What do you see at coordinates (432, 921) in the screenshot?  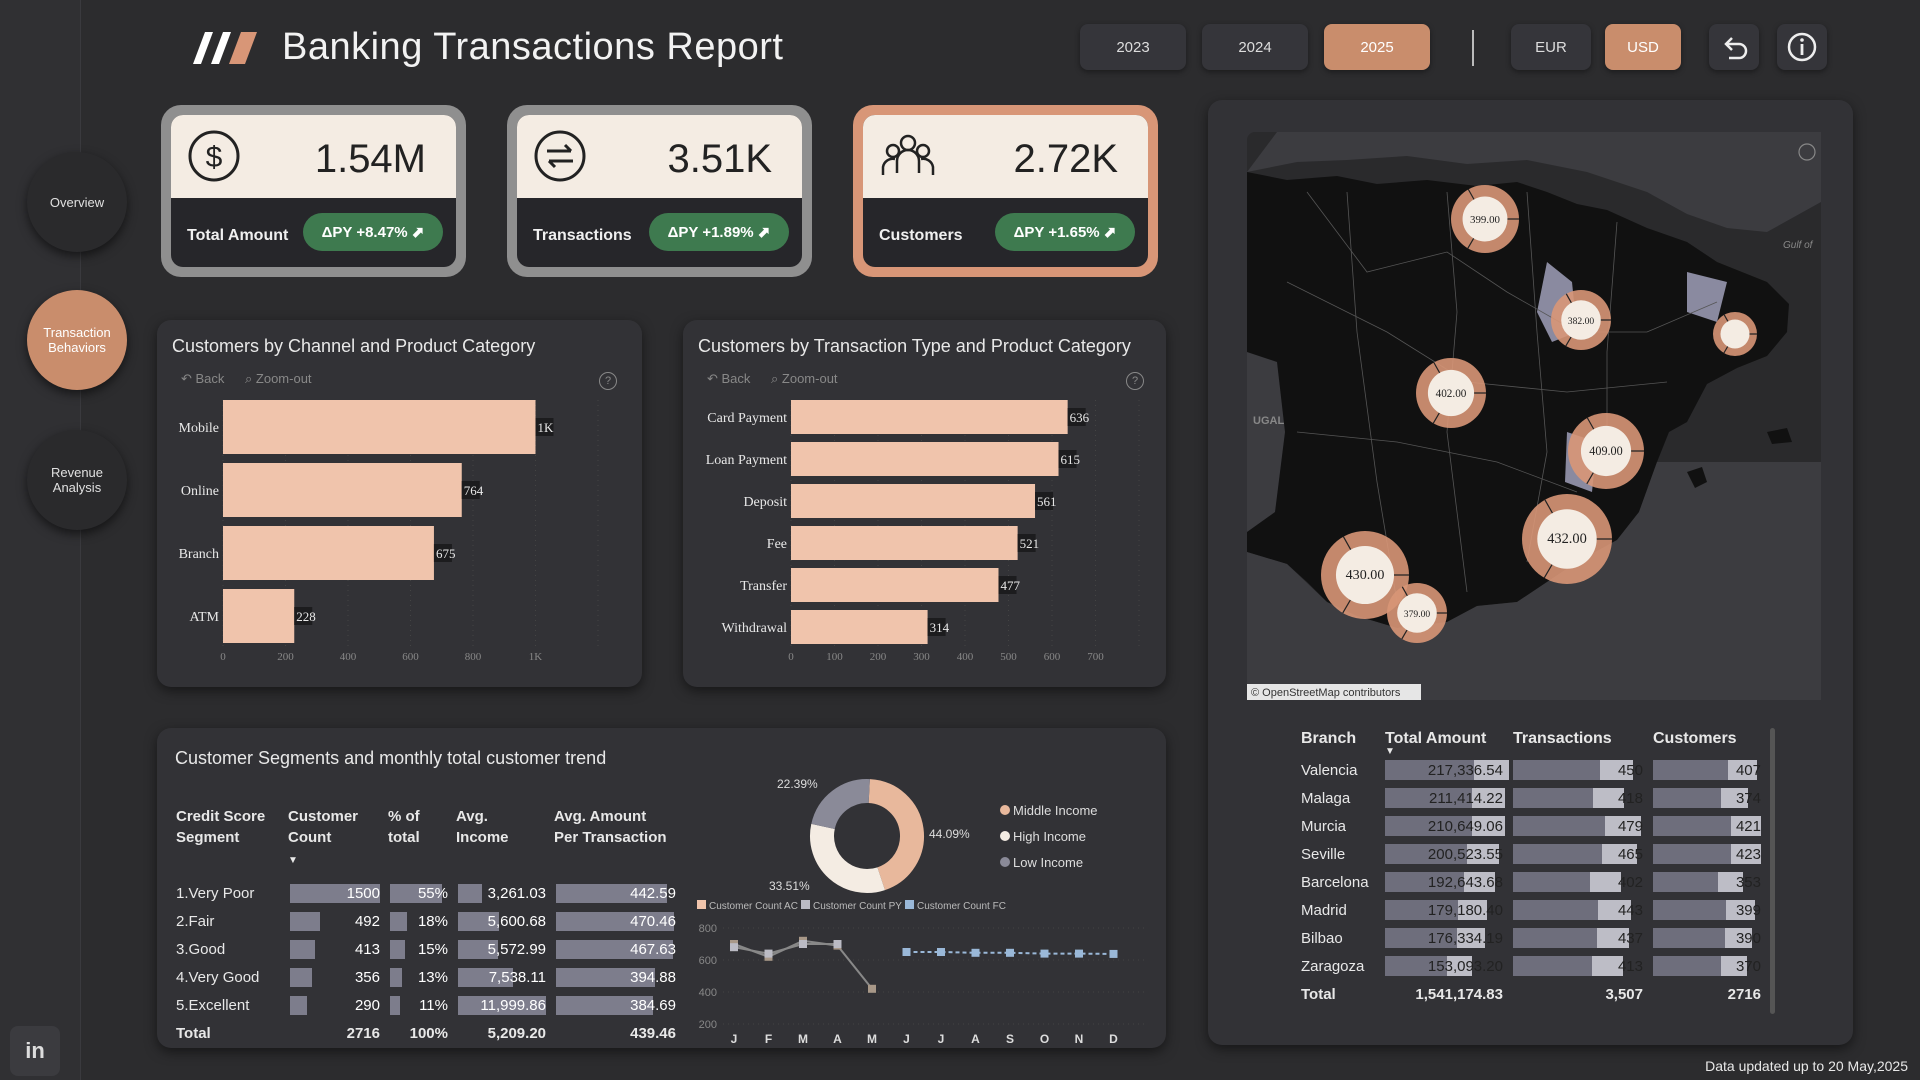 I see `cell-value: 18%` at bounding box center [432, 921].